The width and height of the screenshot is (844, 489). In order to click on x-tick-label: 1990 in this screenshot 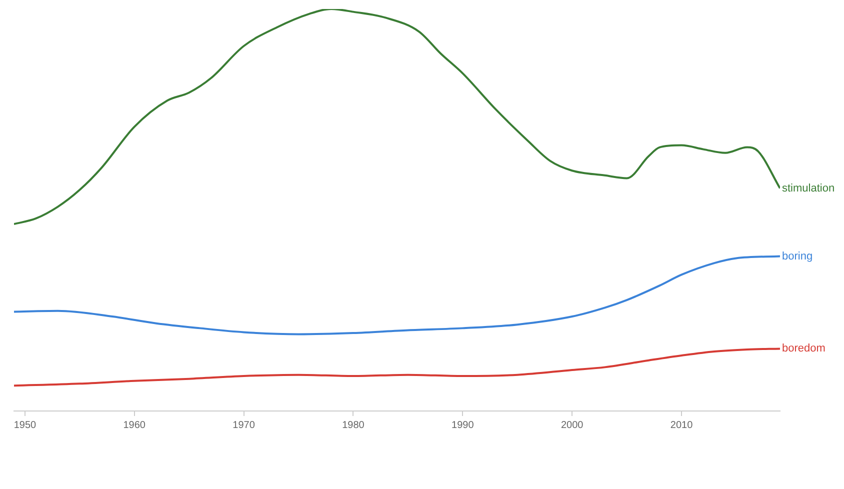, I will do `click(463, 425)`.